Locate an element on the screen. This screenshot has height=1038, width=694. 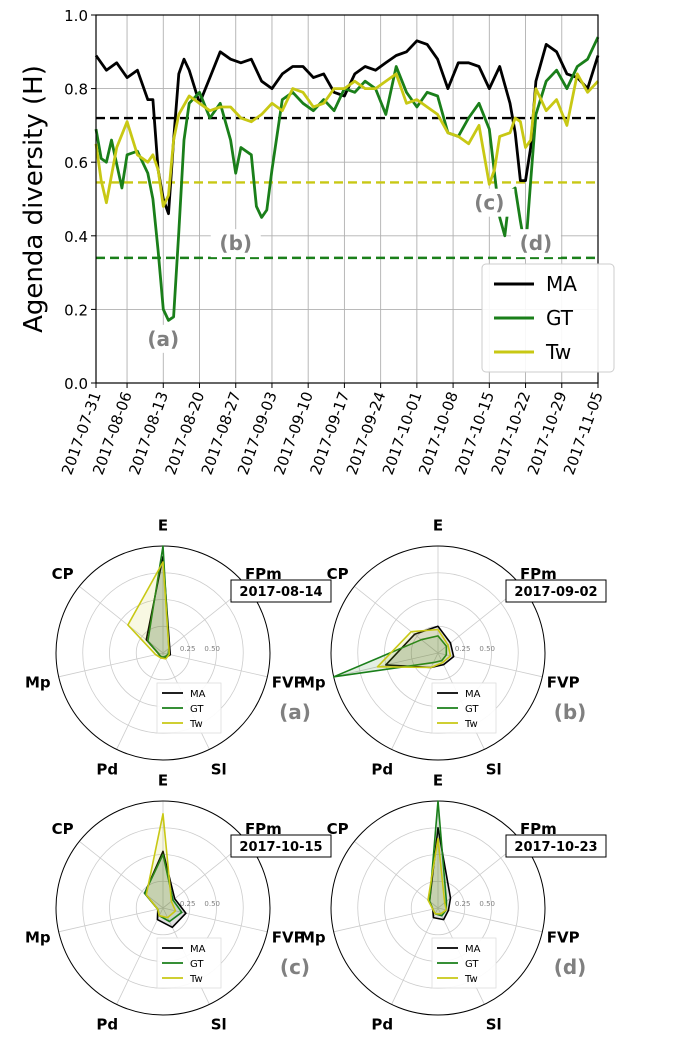
radar-date-label: 2017-10-23 is located at coordinates (555, 847).